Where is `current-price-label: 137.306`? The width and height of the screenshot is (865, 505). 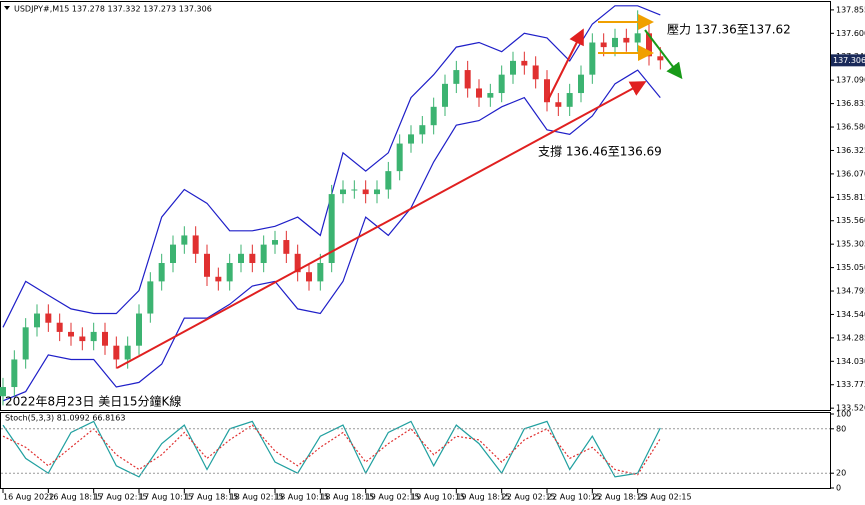 current-price-label: 137.306 is located at coordinates (849, 60).